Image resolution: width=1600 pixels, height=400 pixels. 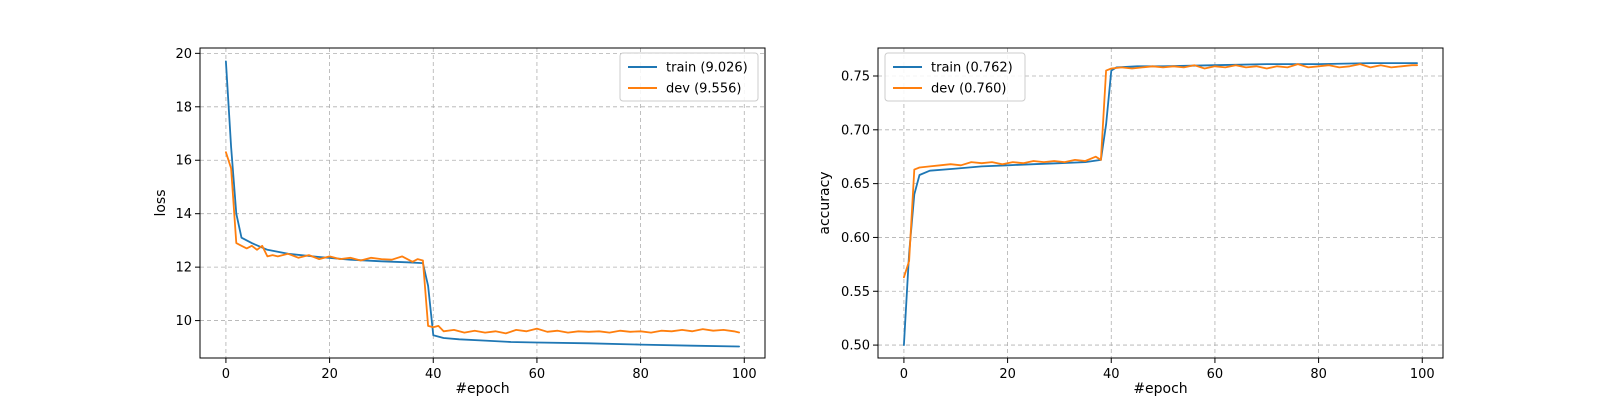 I want to click on loss-series-line-dev, so click(x=482, y=243).